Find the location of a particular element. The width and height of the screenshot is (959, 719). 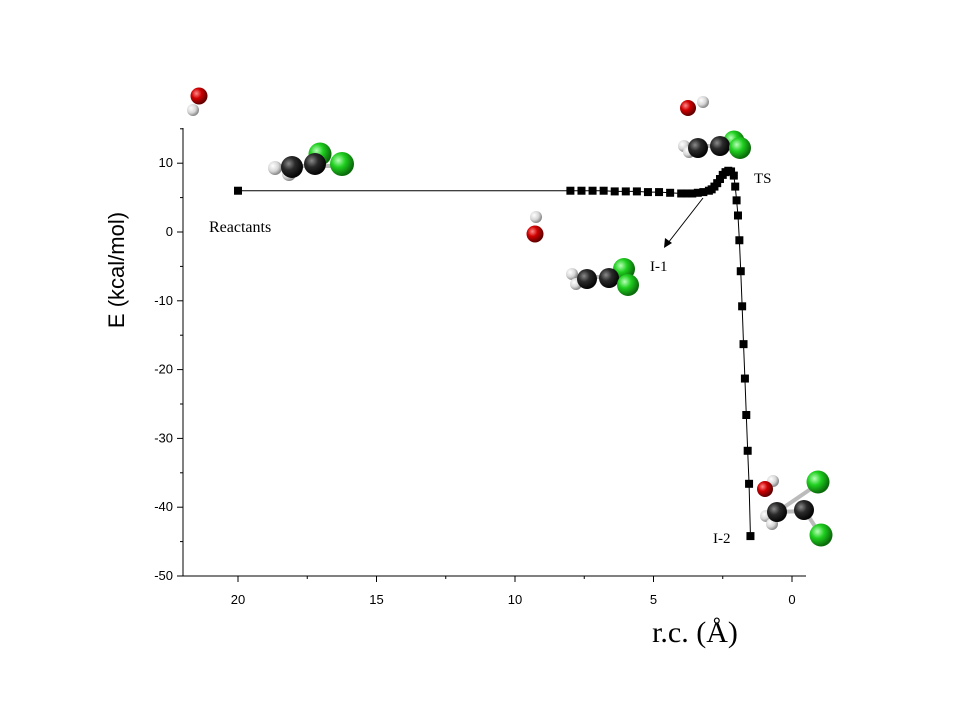

y-tick-label: 10 is located at coordinates (166, 162).